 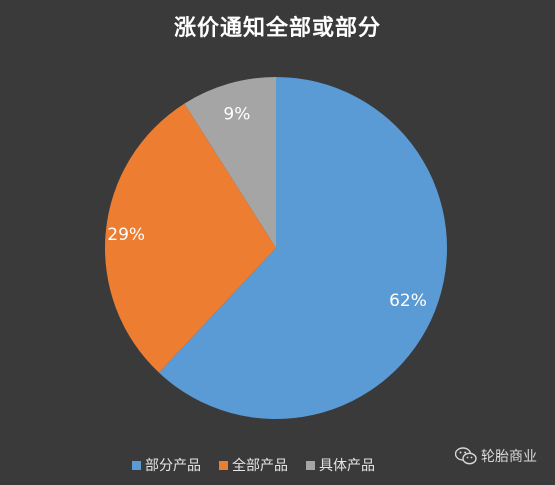 I want to click on legend-label: 全部产品, so click(x=260, y=466).